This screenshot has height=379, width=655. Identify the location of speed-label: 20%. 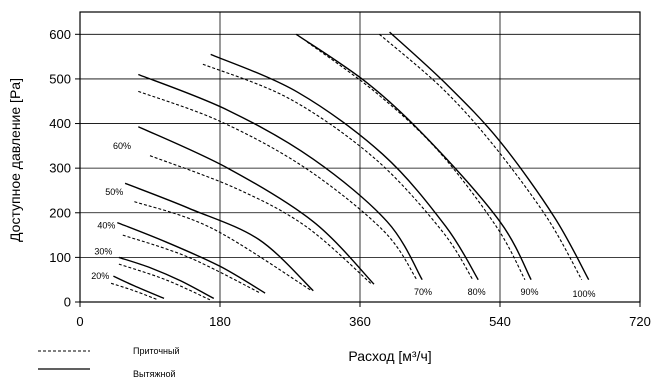
(100, 276).